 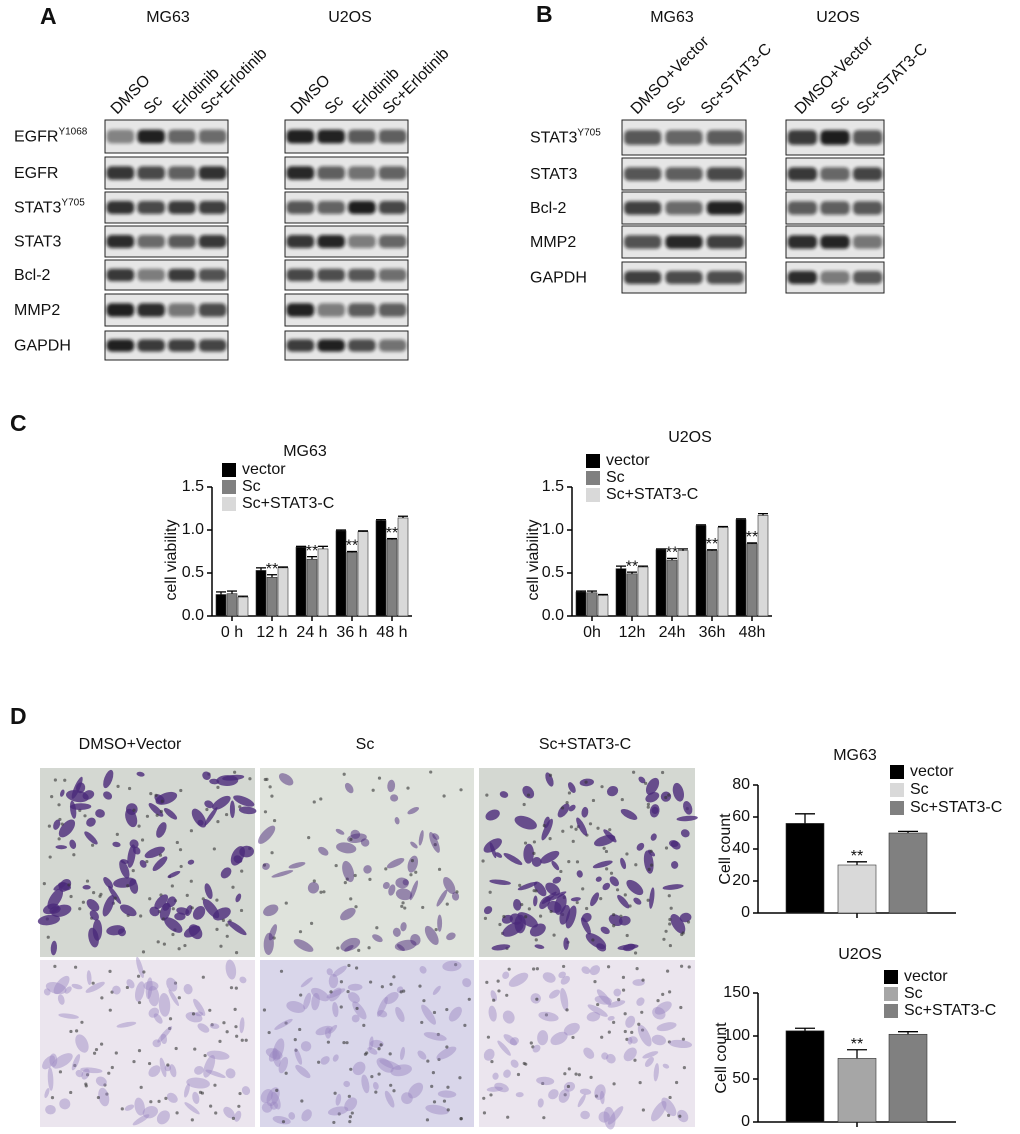 I want to click on row-label-text: STAT3, so click(x=554, y=138).